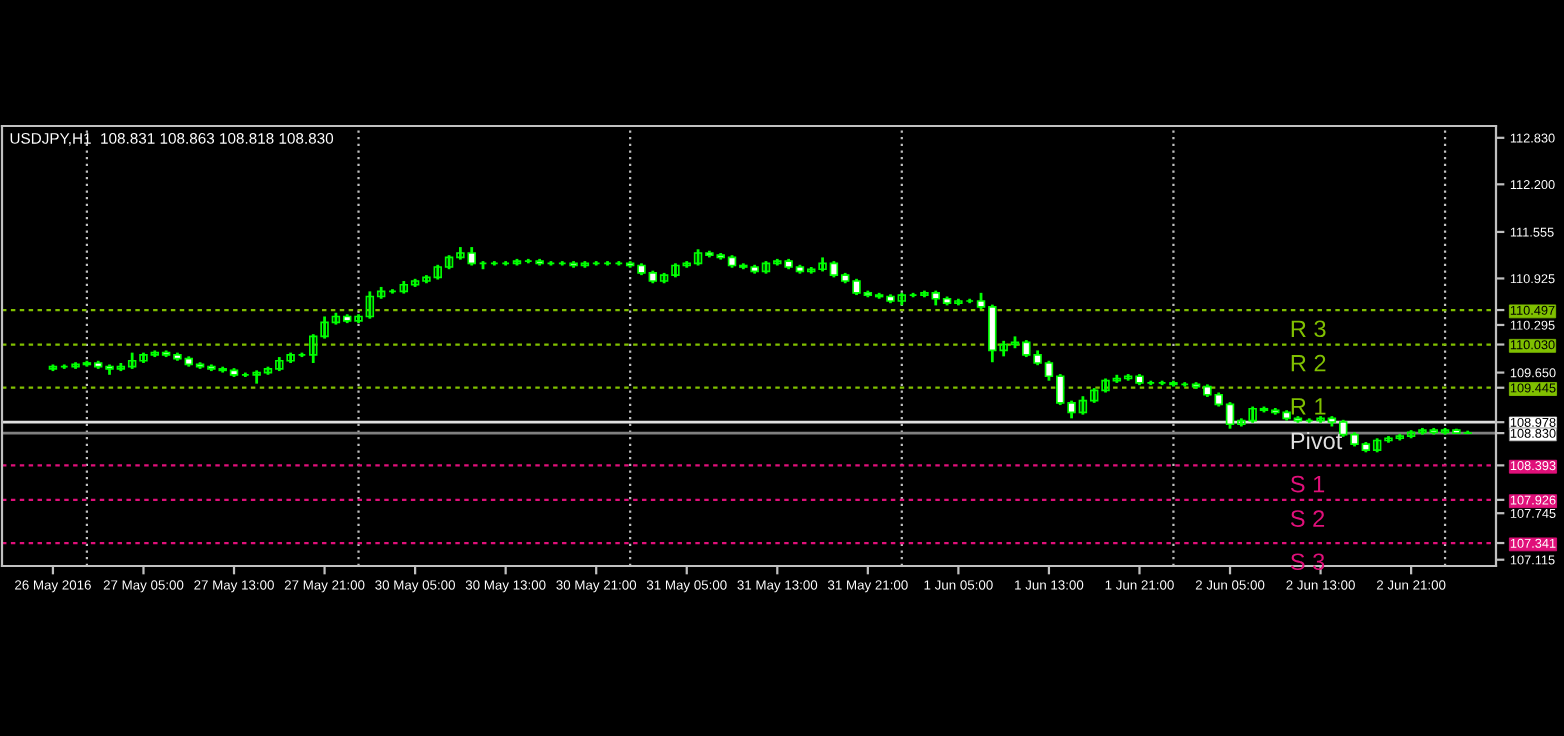 The image size is (1564, 736). What do you see at coordinates (1307, 518) in the screenshot?
I see `ref-line-label: S 2` at bounding box center [1307, 518].